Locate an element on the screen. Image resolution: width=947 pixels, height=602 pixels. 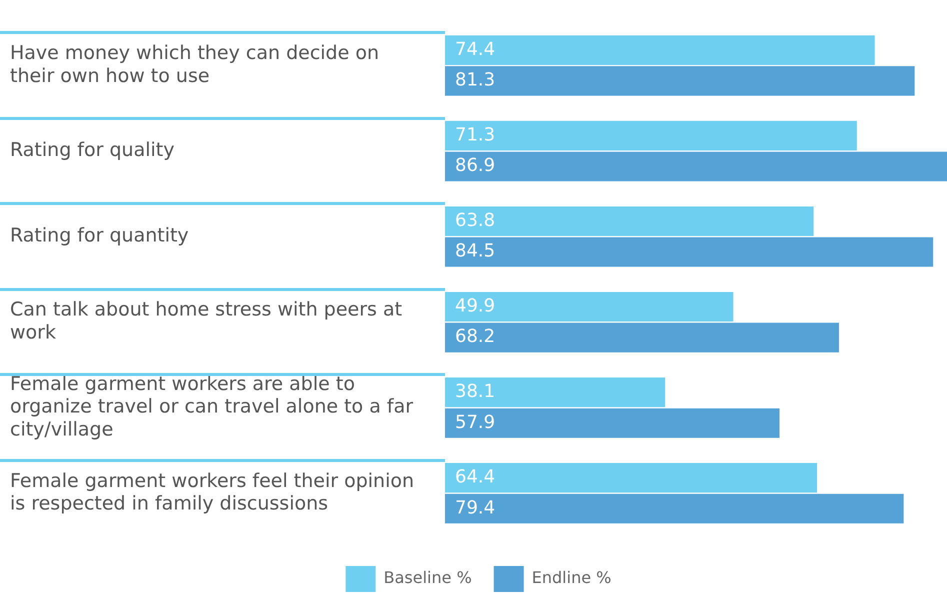
data-label: 64.4 is located at coordinates (475, 477).